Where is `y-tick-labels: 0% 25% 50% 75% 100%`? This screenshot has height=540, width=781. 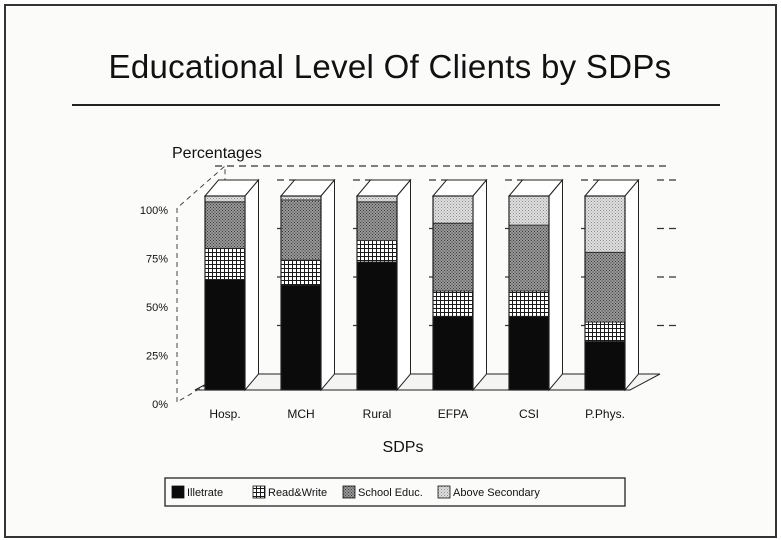
y-tick-labels: 0% 25% 50% 75% 100% is located at coordinates (154, 308).